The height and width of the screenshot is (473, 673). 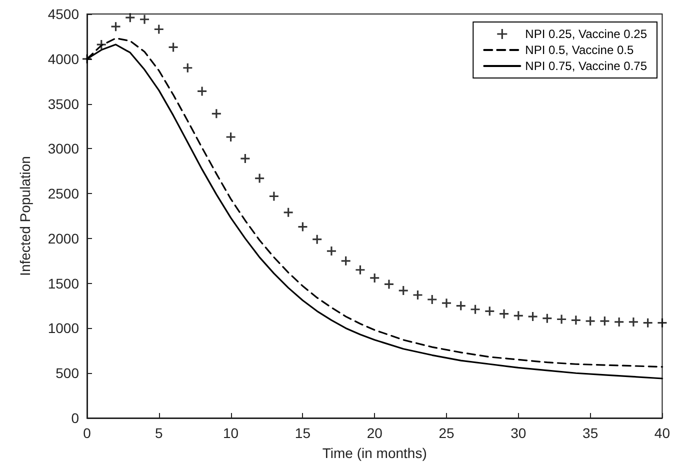 What do you see at coordinates (579, 50) in the screenshot?
I see `legend-label: NPI 0.5, Vaccine 0.5` at bounding box center [579, 50].